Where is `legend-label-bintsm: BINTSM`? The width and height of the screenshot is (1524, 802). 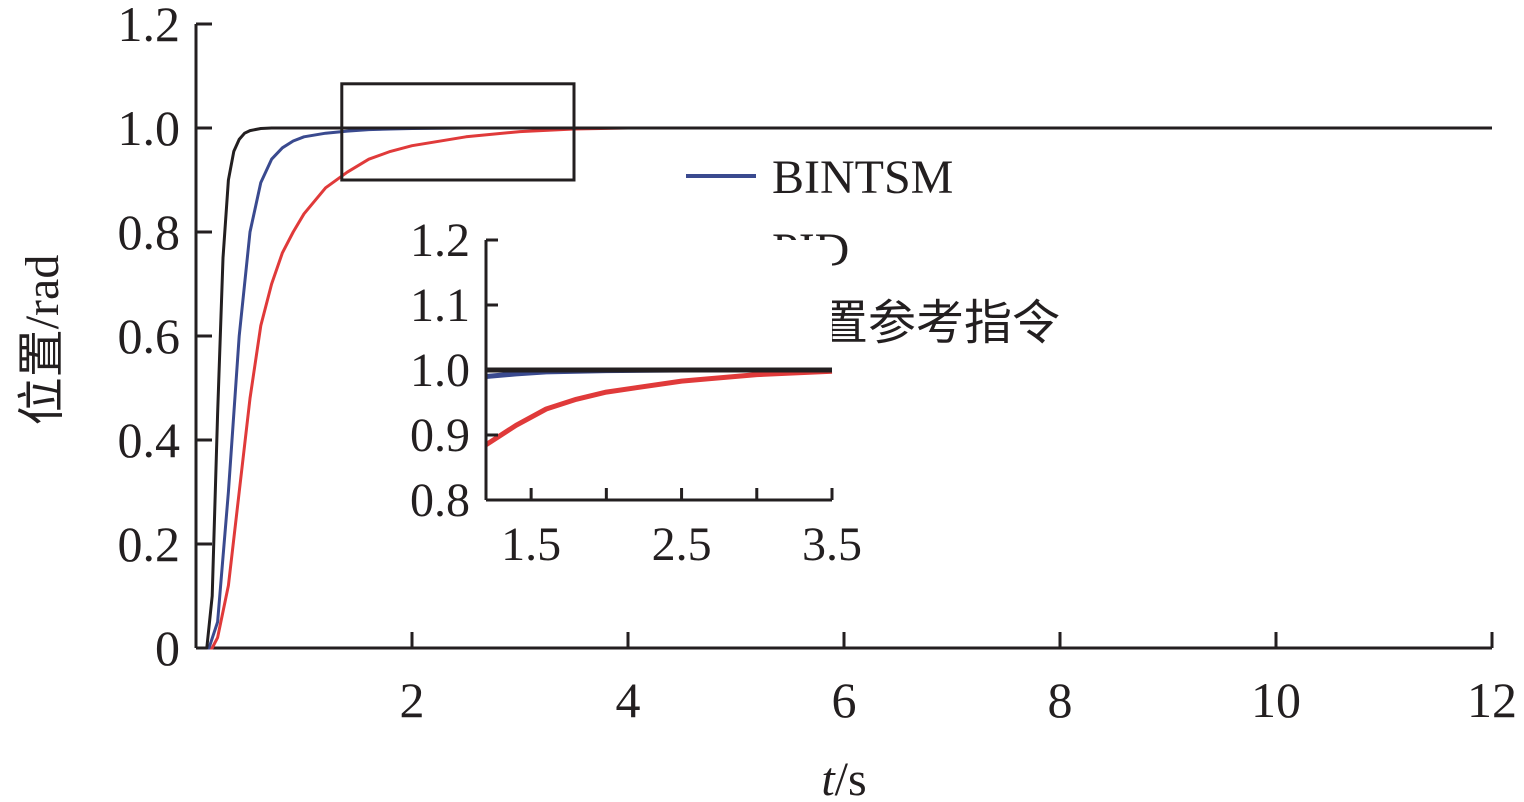
legend-label-bintsm: BINTSM is located at coordinates (862, 177).